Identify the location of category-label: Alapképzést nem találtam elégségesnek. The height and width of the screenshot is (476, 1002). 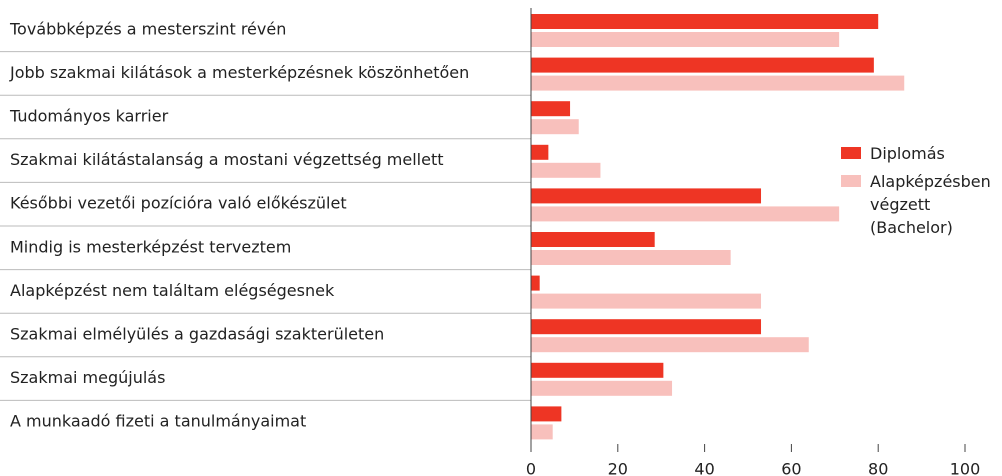
(172, 290).